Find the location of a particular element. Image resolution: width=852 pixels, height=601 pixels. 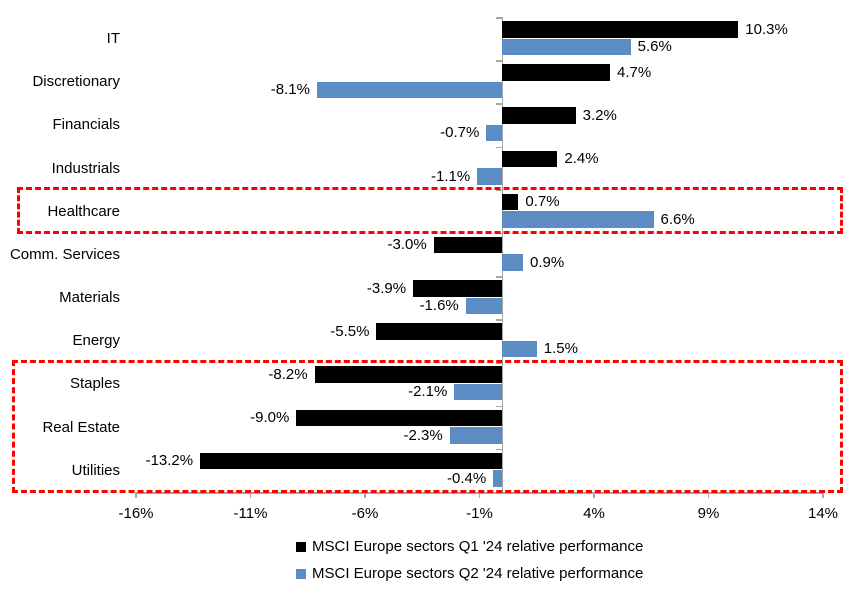

category-label: Industrials is located at coordinates (85, 168).